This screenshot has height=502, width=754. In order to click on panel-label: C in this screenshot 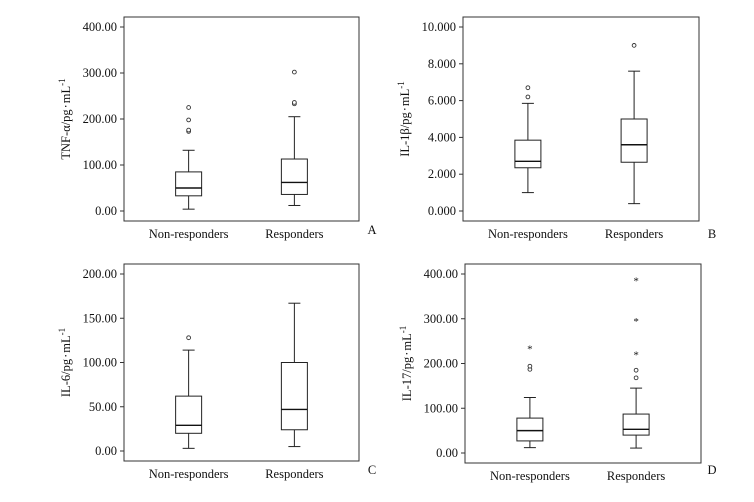, I will do `click(372, 470)`.